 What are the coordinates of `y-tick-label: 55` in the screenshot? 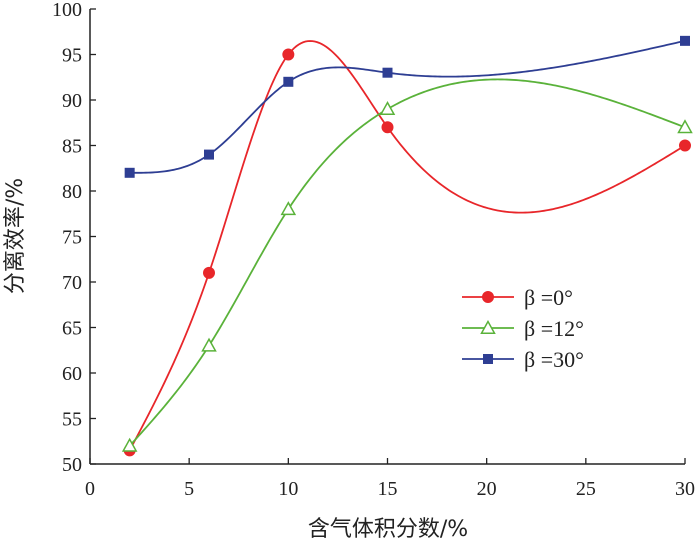 It's located at (72, 420).